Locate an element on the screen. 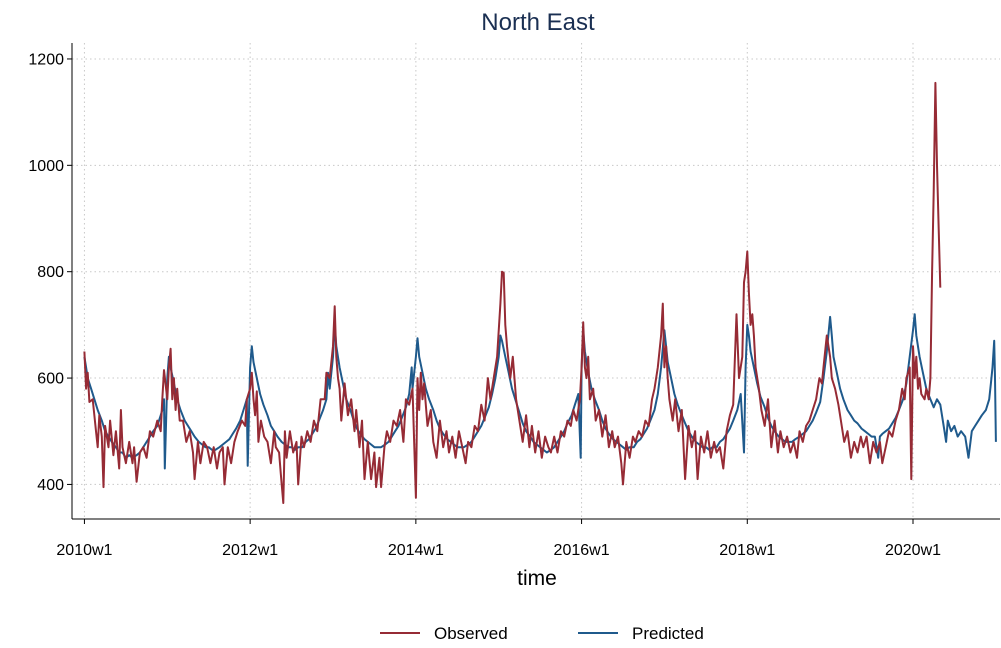 The width and height of the screenshot is (1001, 648). legend-label-observed: Observed is located at coordinates (471, 633).